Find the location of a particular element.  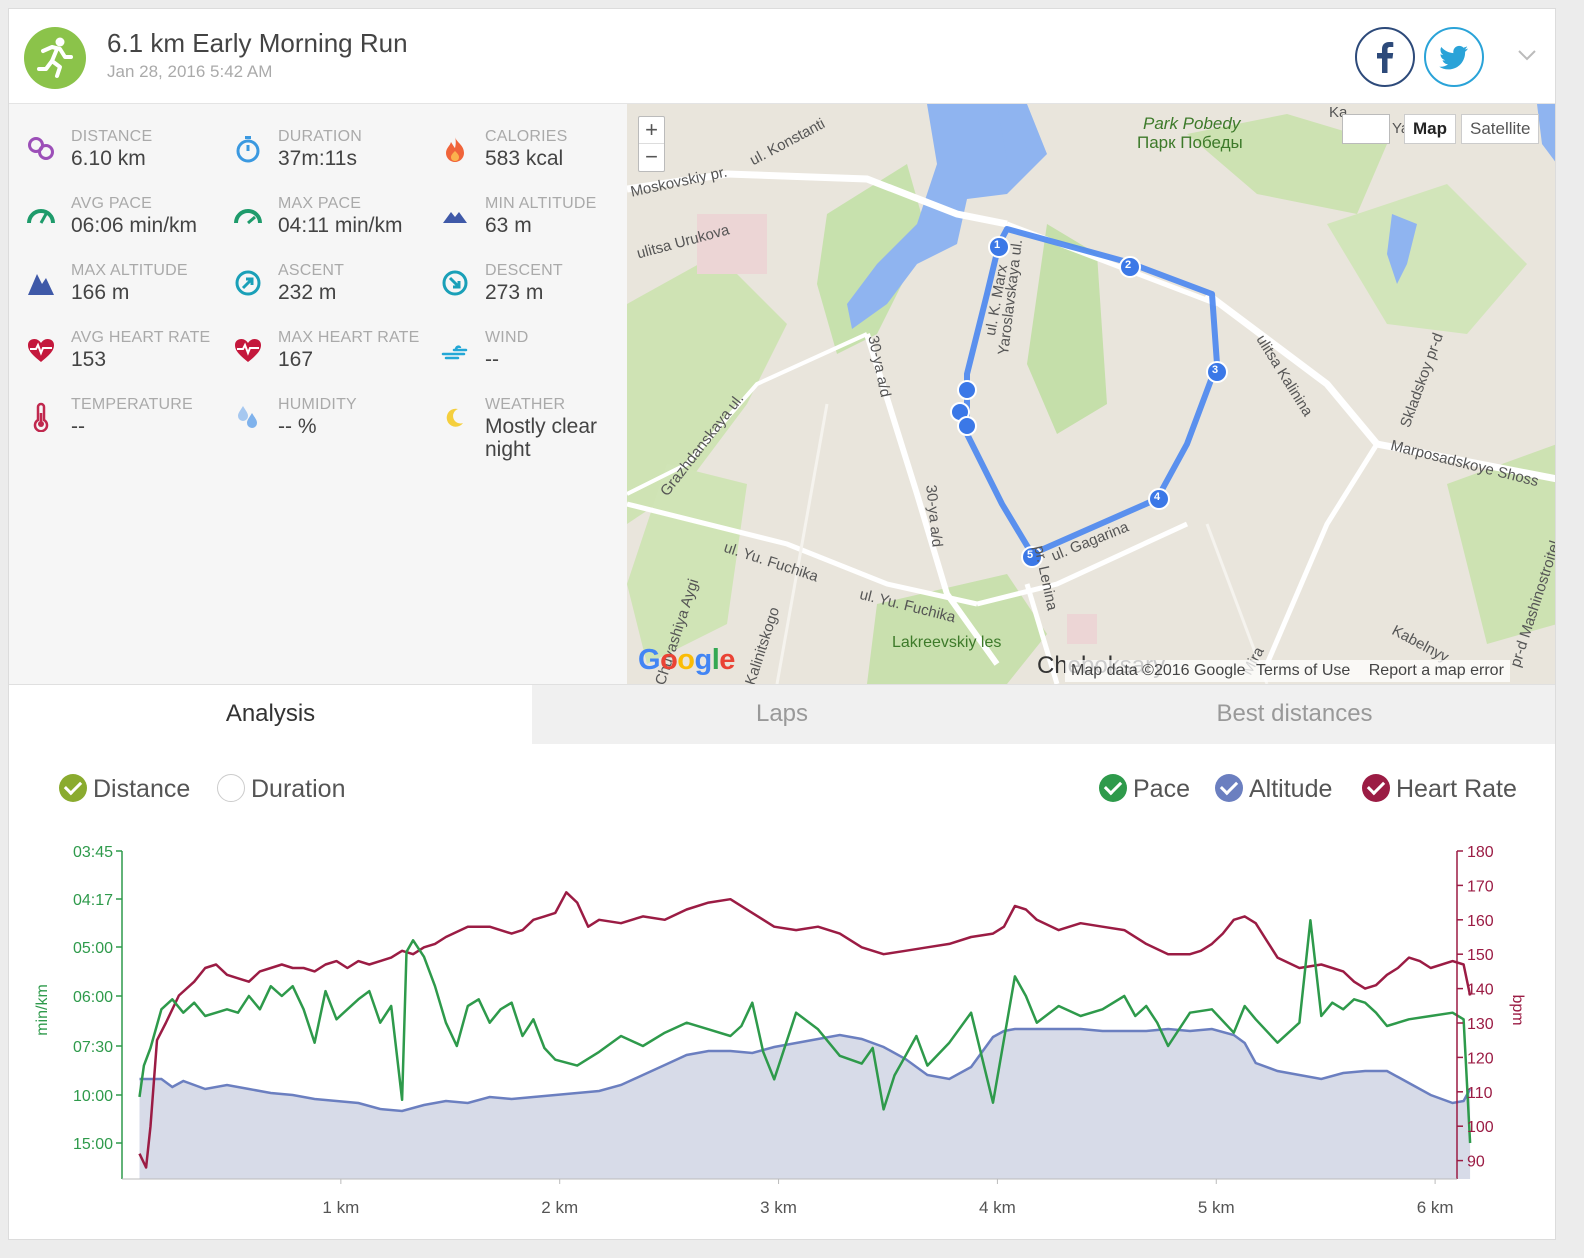

x-tick-label: 4 km is located at coordinates (997, 1207).